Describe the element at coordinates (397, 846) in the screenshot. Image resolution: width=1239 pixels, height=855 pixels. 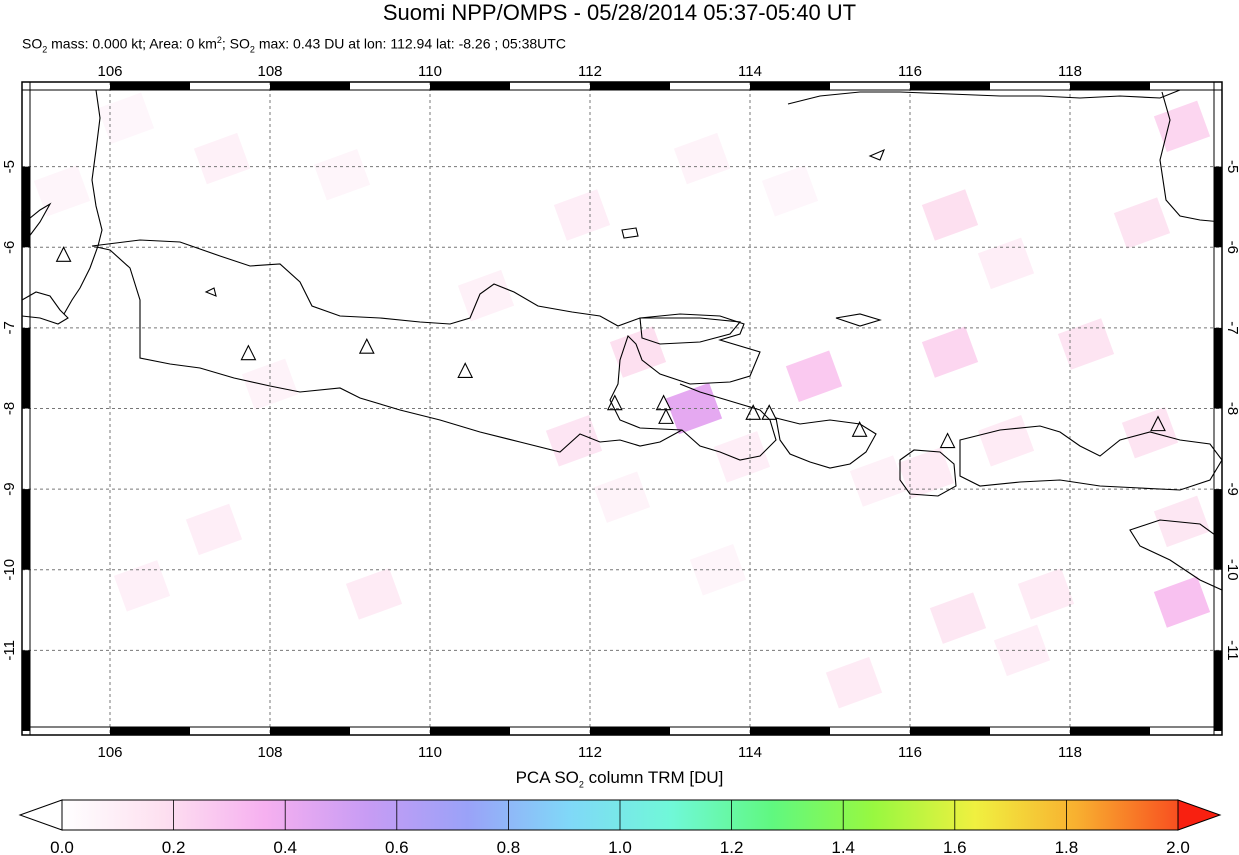
I see `colorbar-tick-label: 0.6` at that location.